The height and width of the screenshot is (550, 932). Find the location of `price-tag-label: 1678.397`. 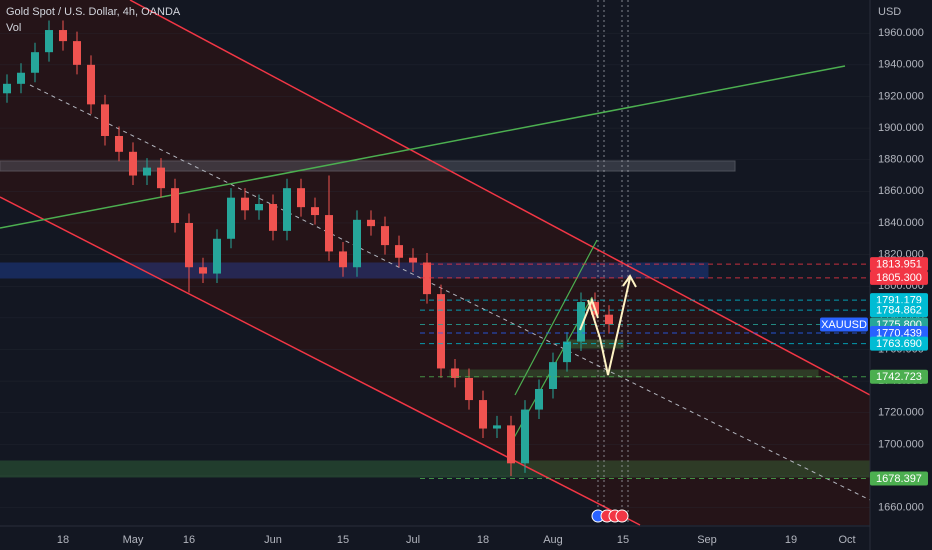

price-tag-label: 1678.397 is located at coordinates (899, 479).